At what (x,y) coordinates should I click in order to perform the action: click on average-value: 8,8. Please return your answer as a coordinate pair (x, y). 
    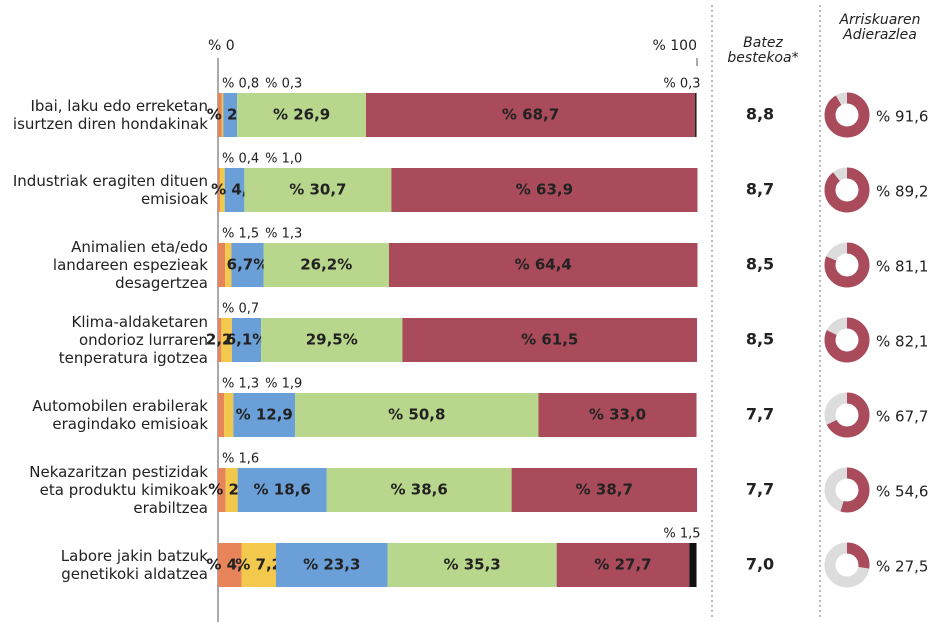
    Looking at the image, I should click on (760, 114).